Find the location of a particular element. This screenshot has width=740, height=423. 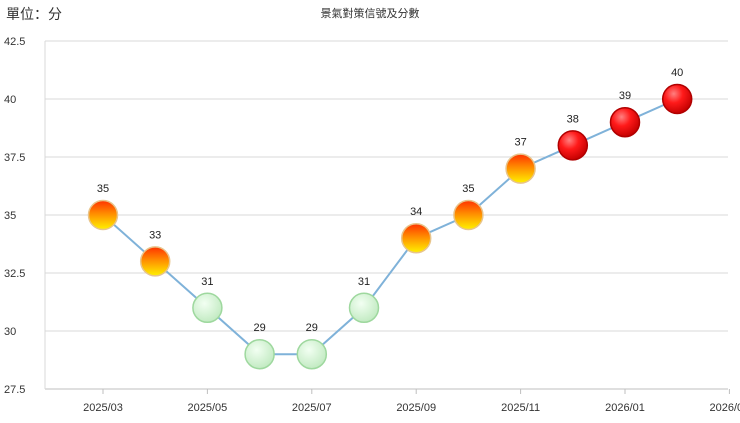

y-tick-label: 30 is located at coordinates (10, 332).